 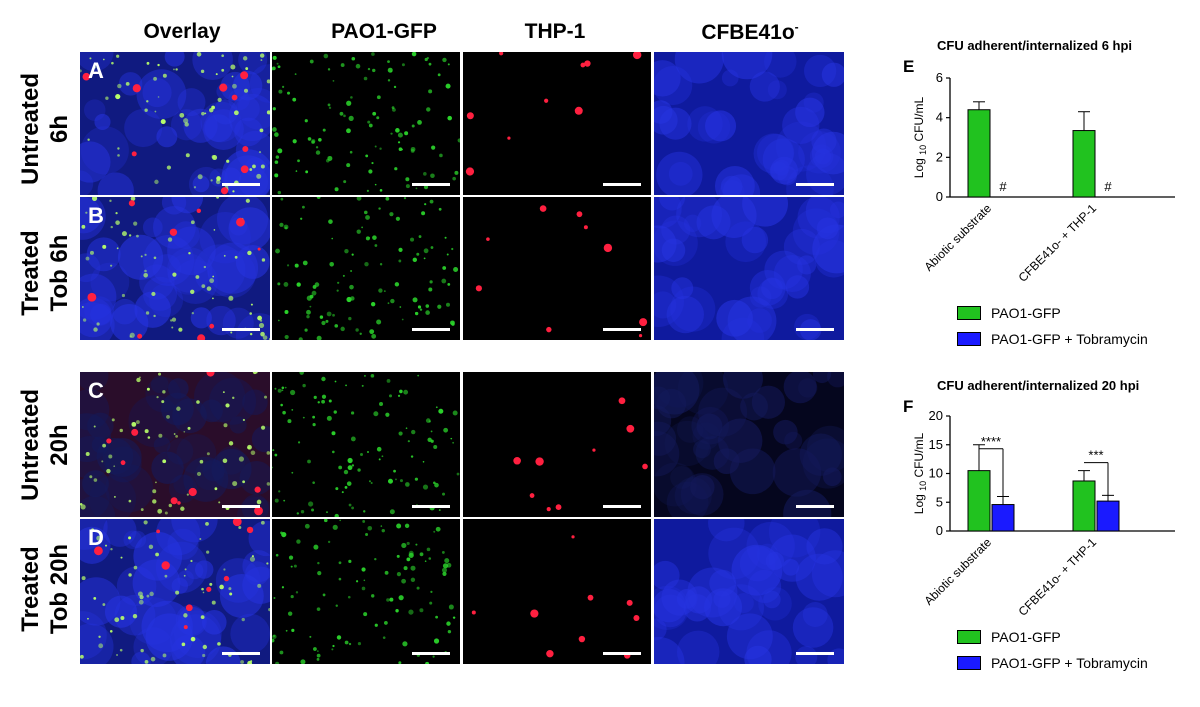 I want to click on row-label-treated-tob-20h: Treated Tob 20h, so click(x=45, y=589).